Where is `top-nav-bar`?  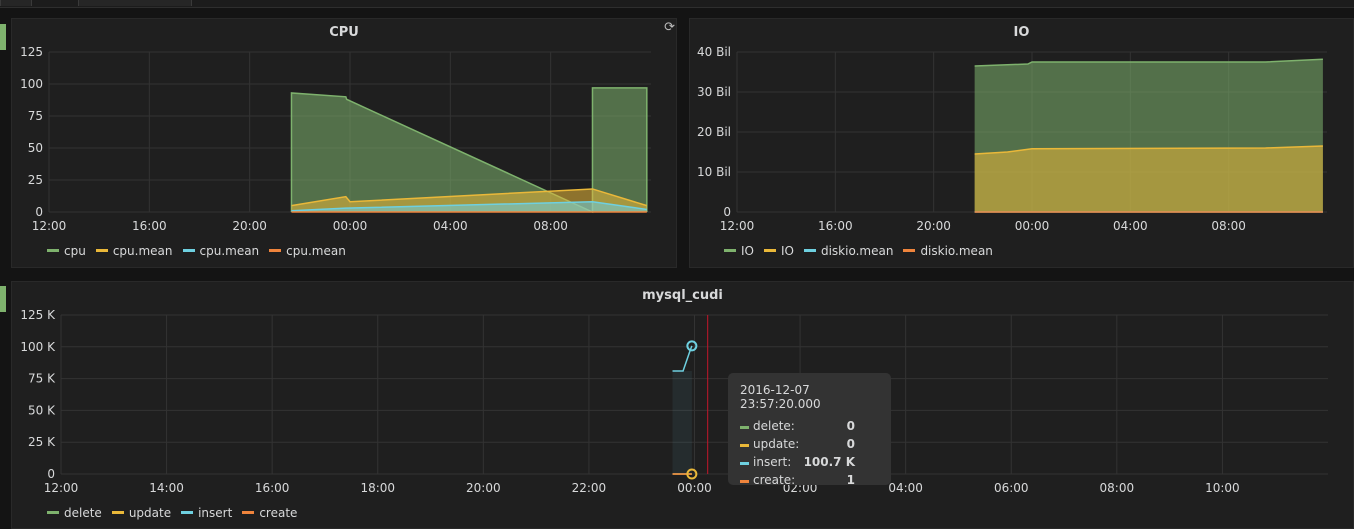
top-nav-bar is located at coordinates (677, 4).